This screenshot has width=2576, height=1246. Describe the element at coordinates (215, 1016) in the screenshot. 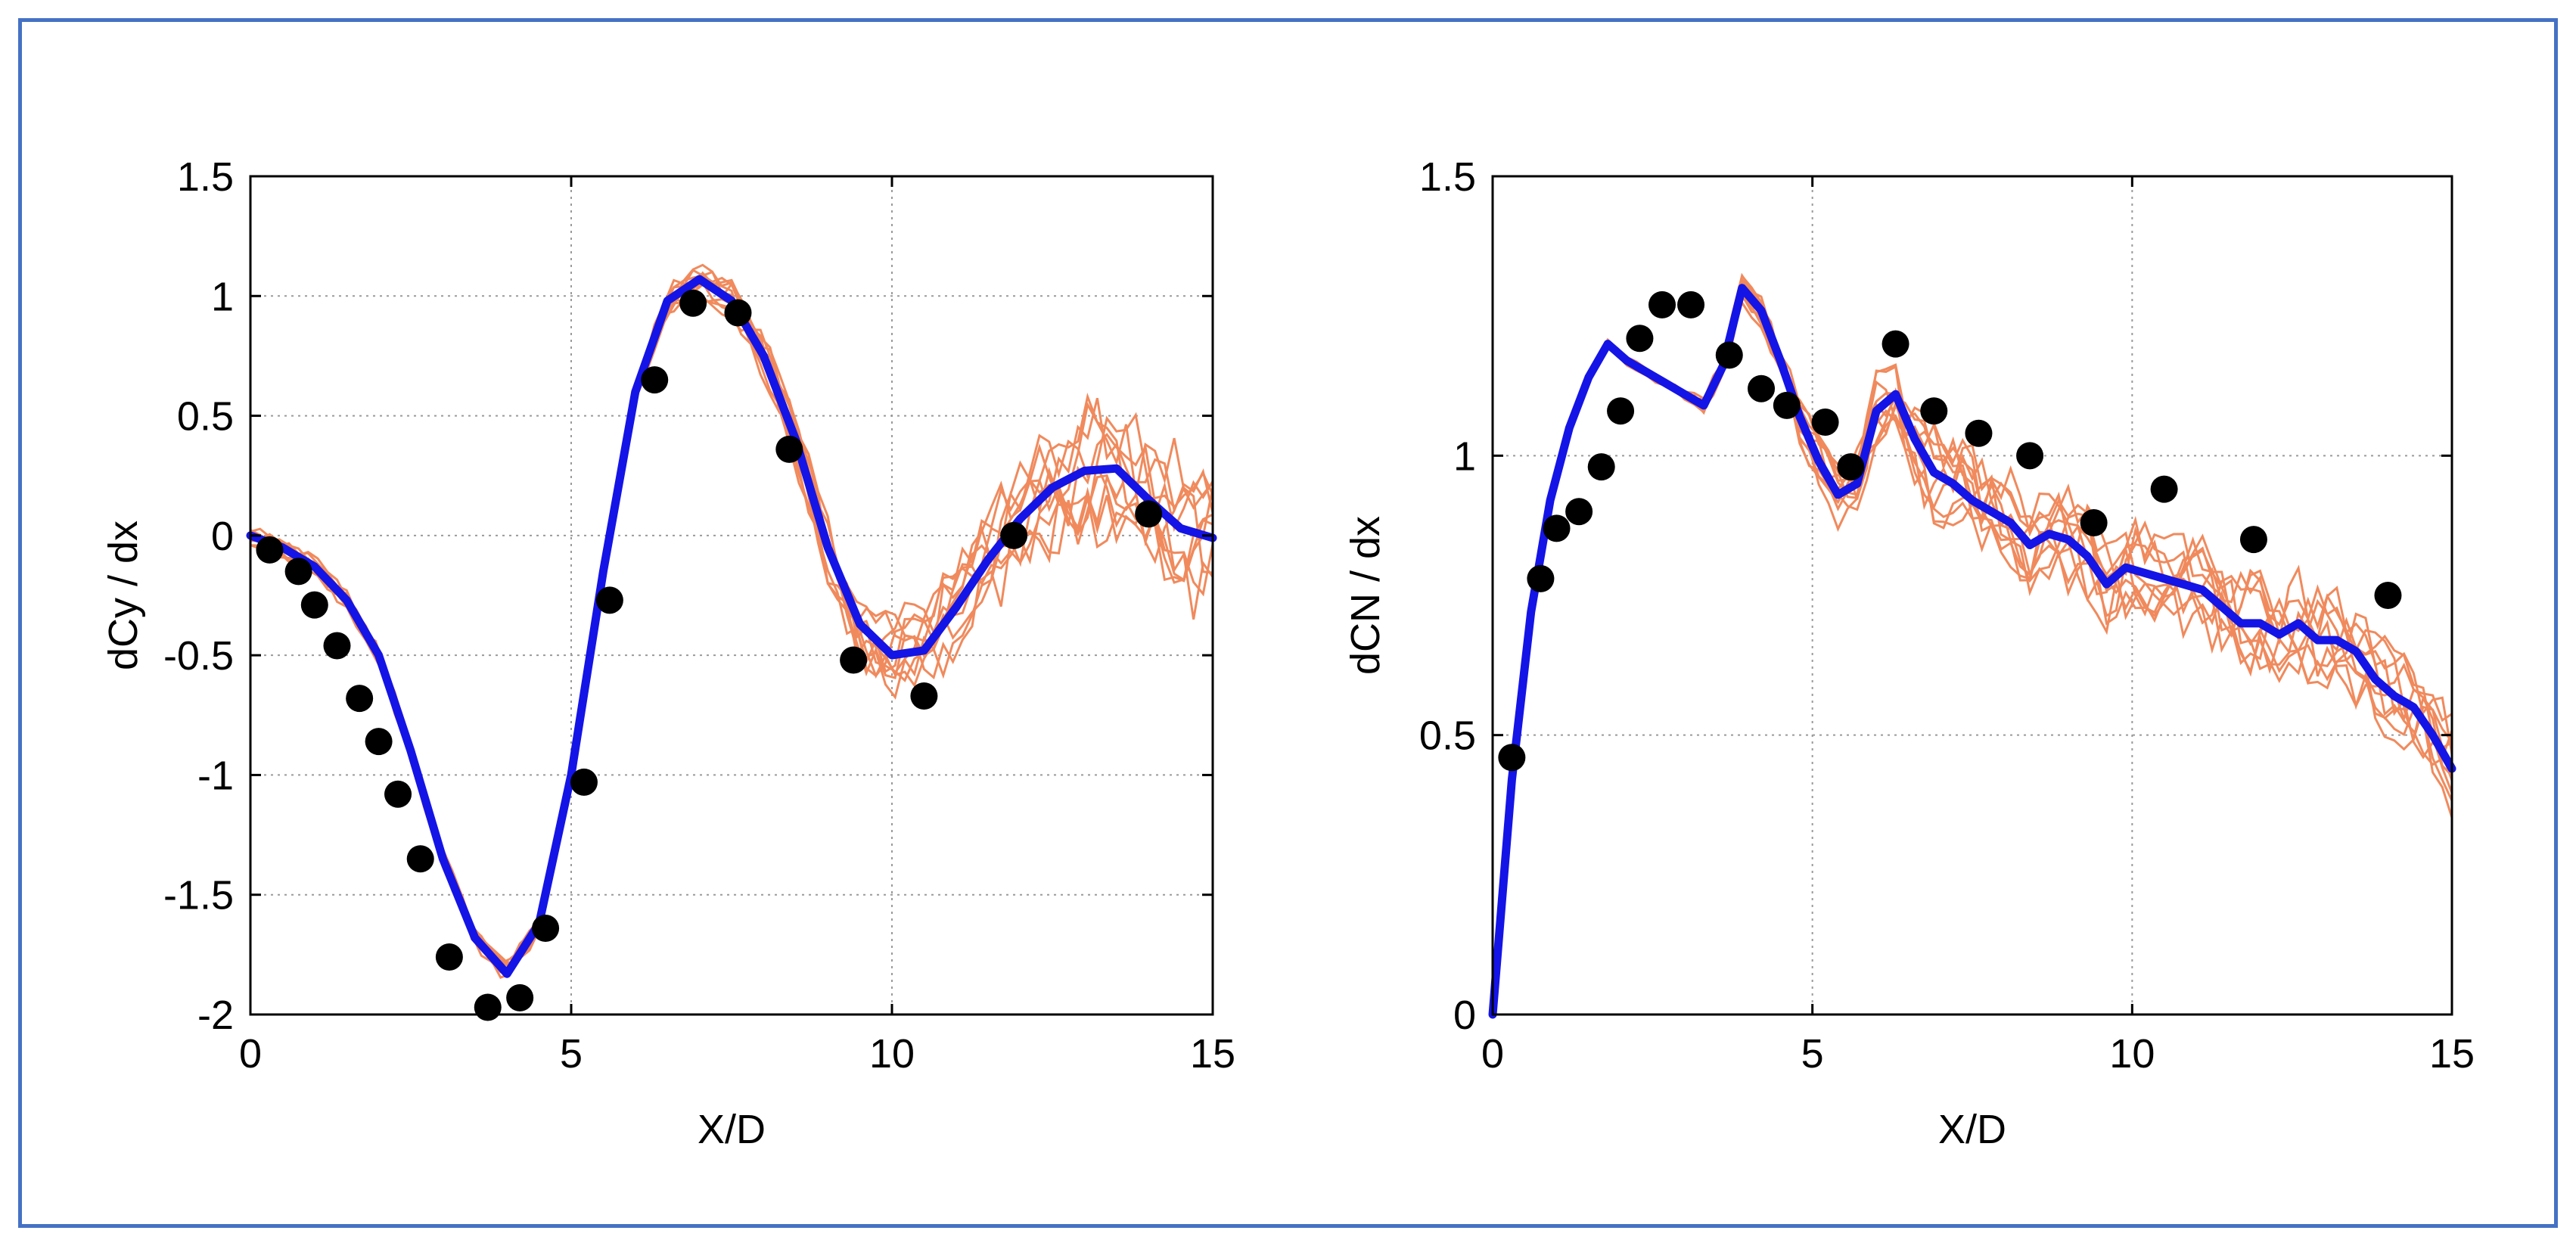

I see `y-tick-label: -2` at that location.